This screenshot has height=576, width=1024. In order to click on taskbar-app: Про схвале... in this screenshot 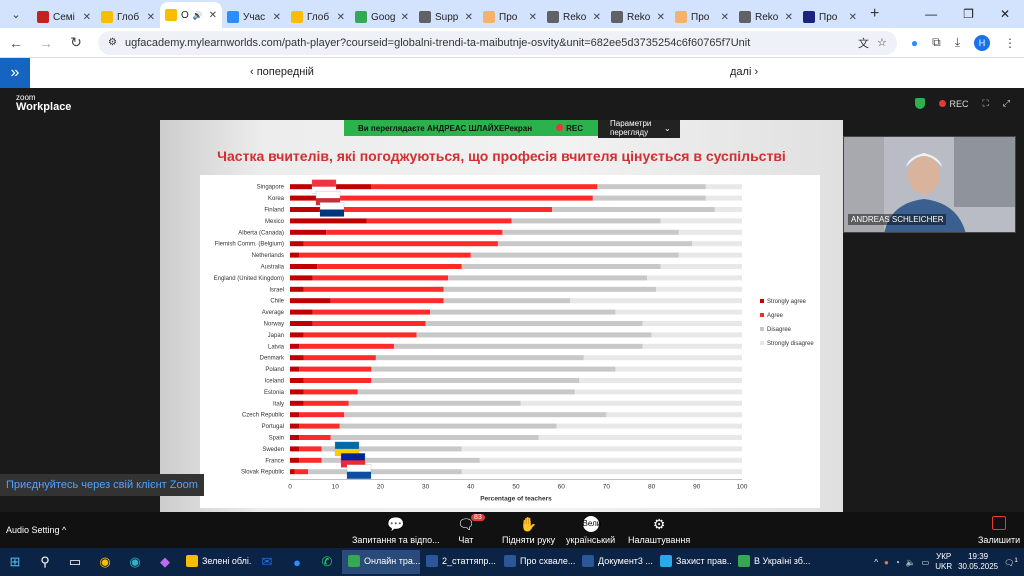, I will do `click(537, 562)`.